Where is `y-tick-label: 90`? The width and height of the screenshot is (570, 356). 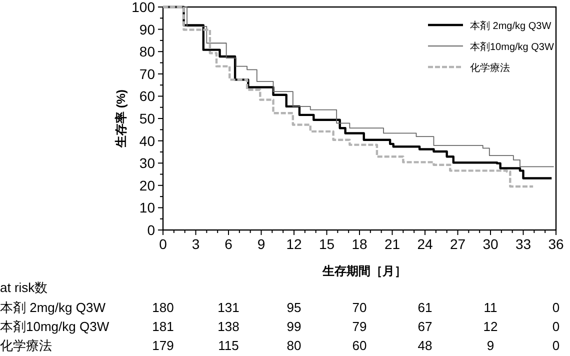 y-tick-label: 90 is located at coordinates (147, 29).